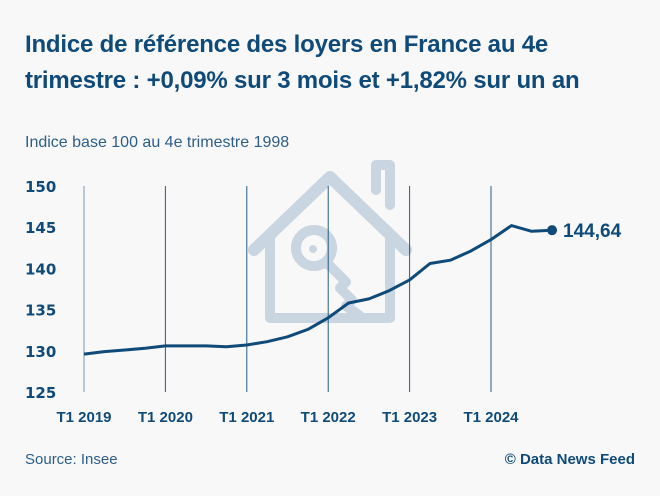 The width and height of the screenshot is (660, 496). I want to click on x-tick-label: T1 2024, so click(491, 417).